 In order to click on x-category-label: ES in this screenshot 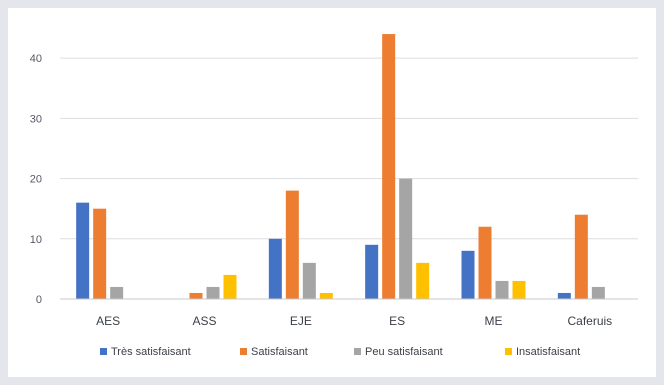, I will do `click(397, 321)`.